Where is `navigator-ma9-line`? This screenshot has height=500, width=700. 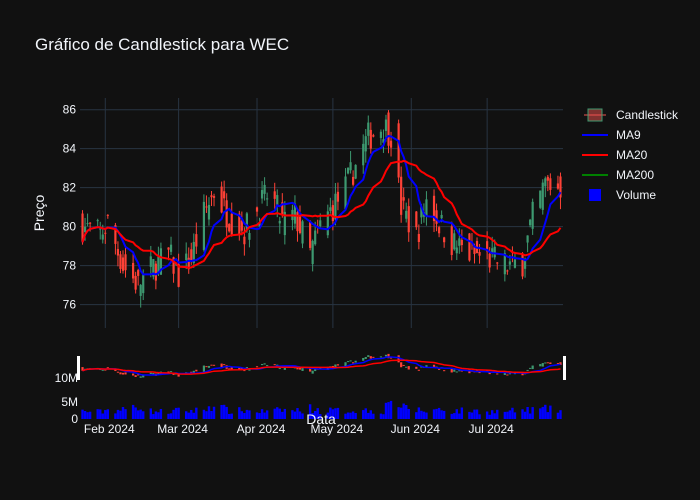
navigator-ma9-line is located at coordinates (321, 366).